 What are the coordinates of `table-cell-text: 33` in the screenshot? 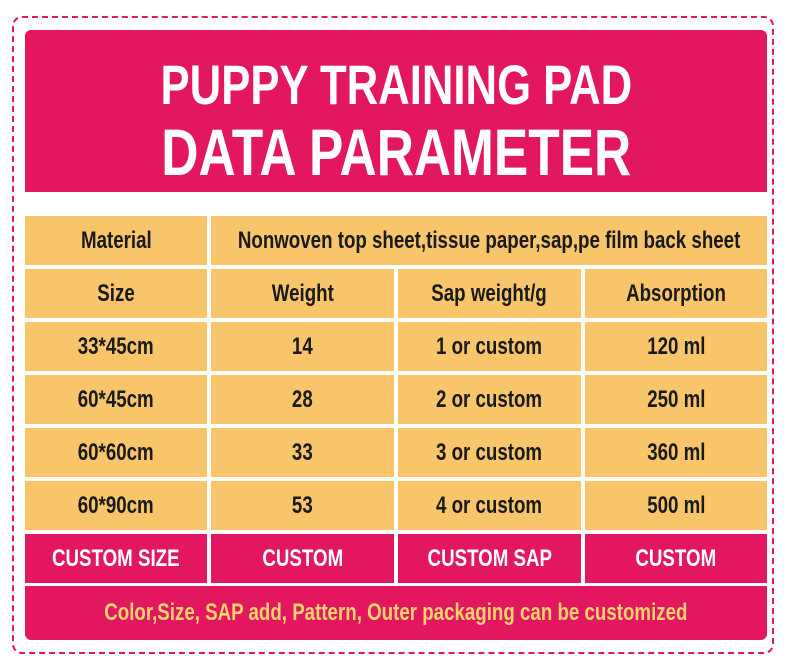 It's located at (302, 452).